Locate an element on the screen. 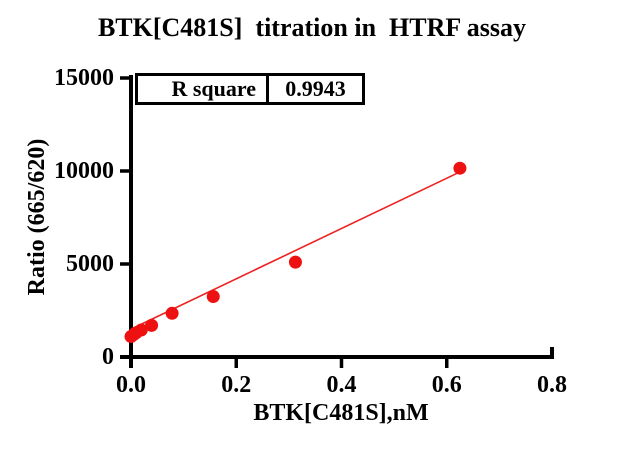 The image size is (624, 456). y-tick-label: 15000 is located at coordinates (84, 78).